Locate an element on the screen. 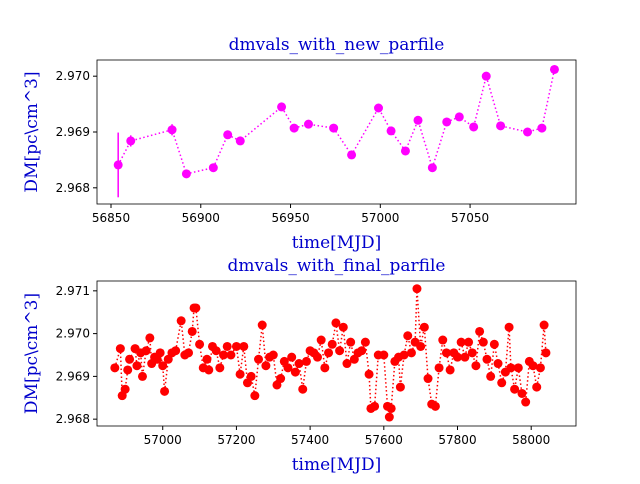  y-axis-label: DM[pc\cm^3] is located at coordinates (32, 131).